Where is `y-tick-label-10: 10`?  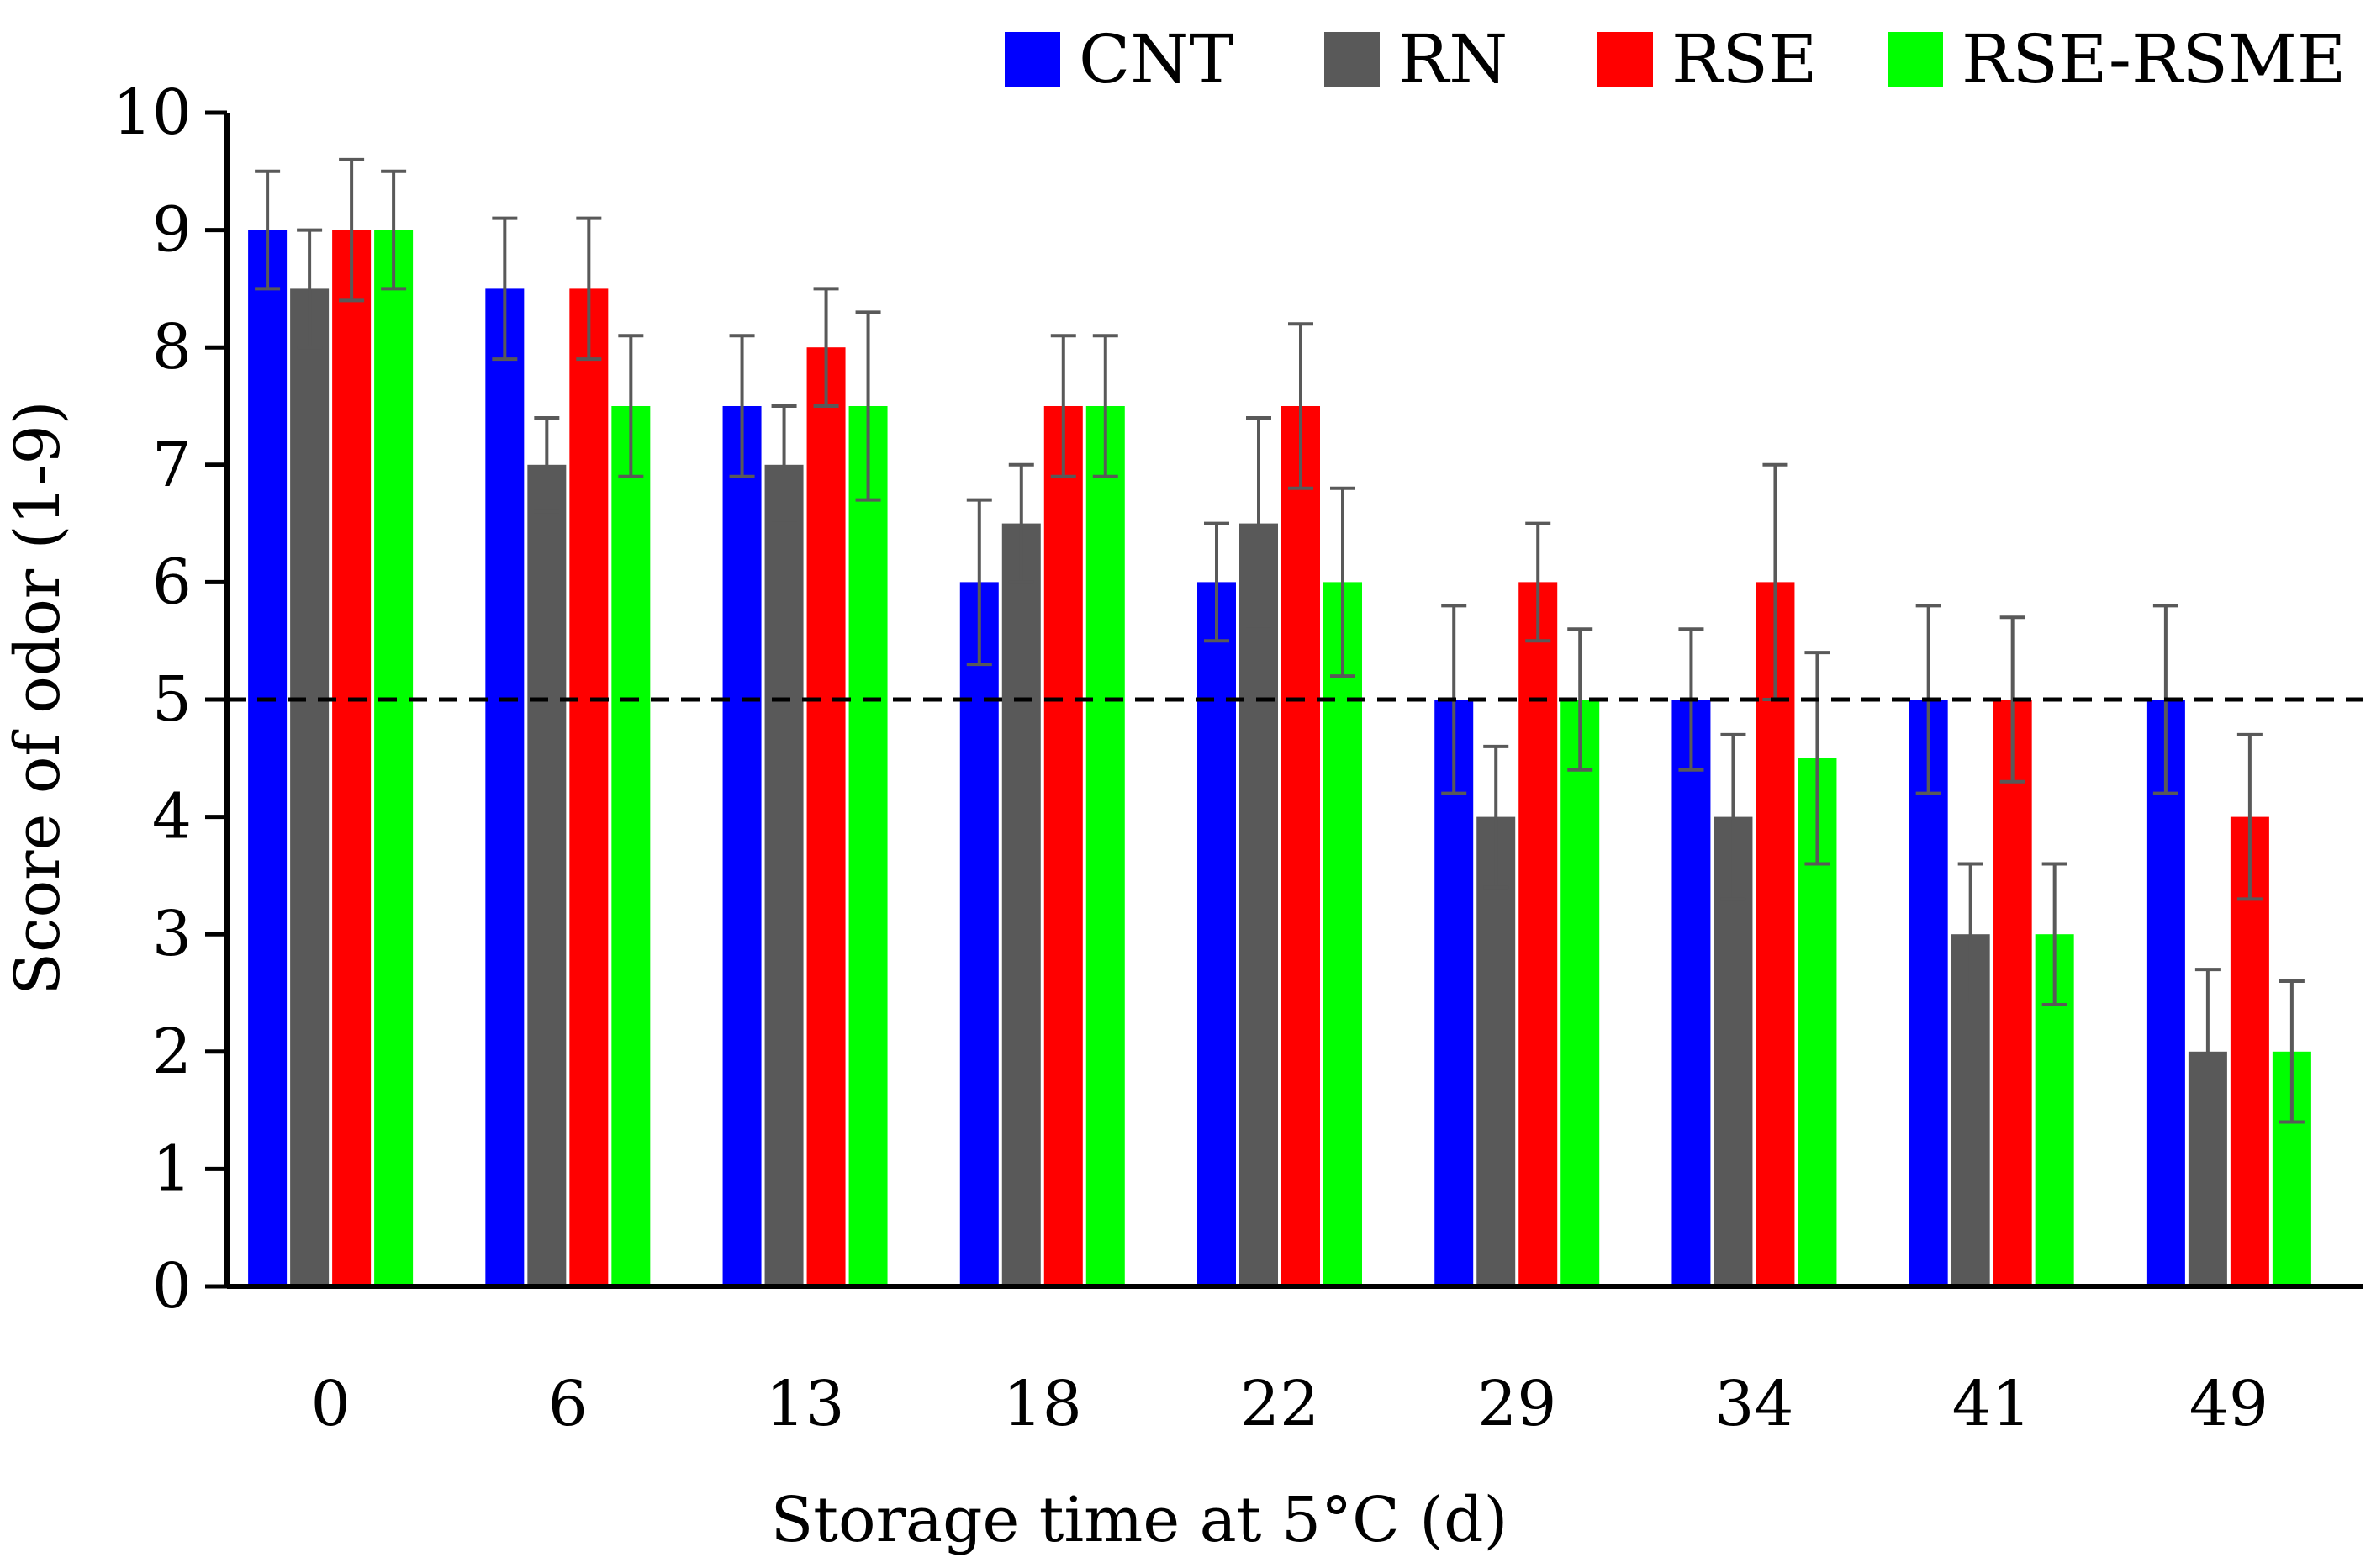 y-tick-label-10: 10 is located at coordinates (152, 113).